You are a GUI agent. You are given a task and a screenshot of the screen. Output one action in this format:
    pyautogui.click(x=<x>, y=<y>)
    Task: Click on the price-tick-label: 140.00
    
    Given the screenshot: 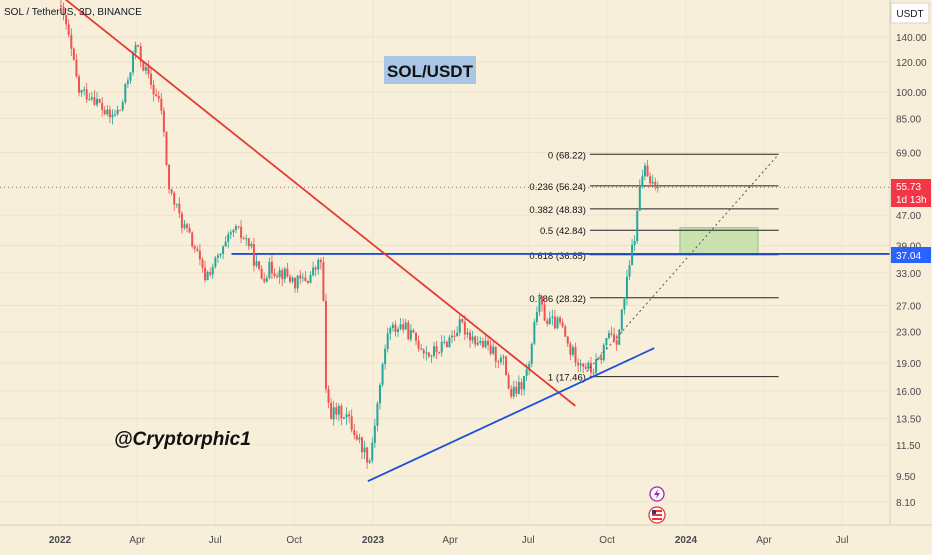 What is the action you would take?
    pyautogui.click(x=911, y=38)
    